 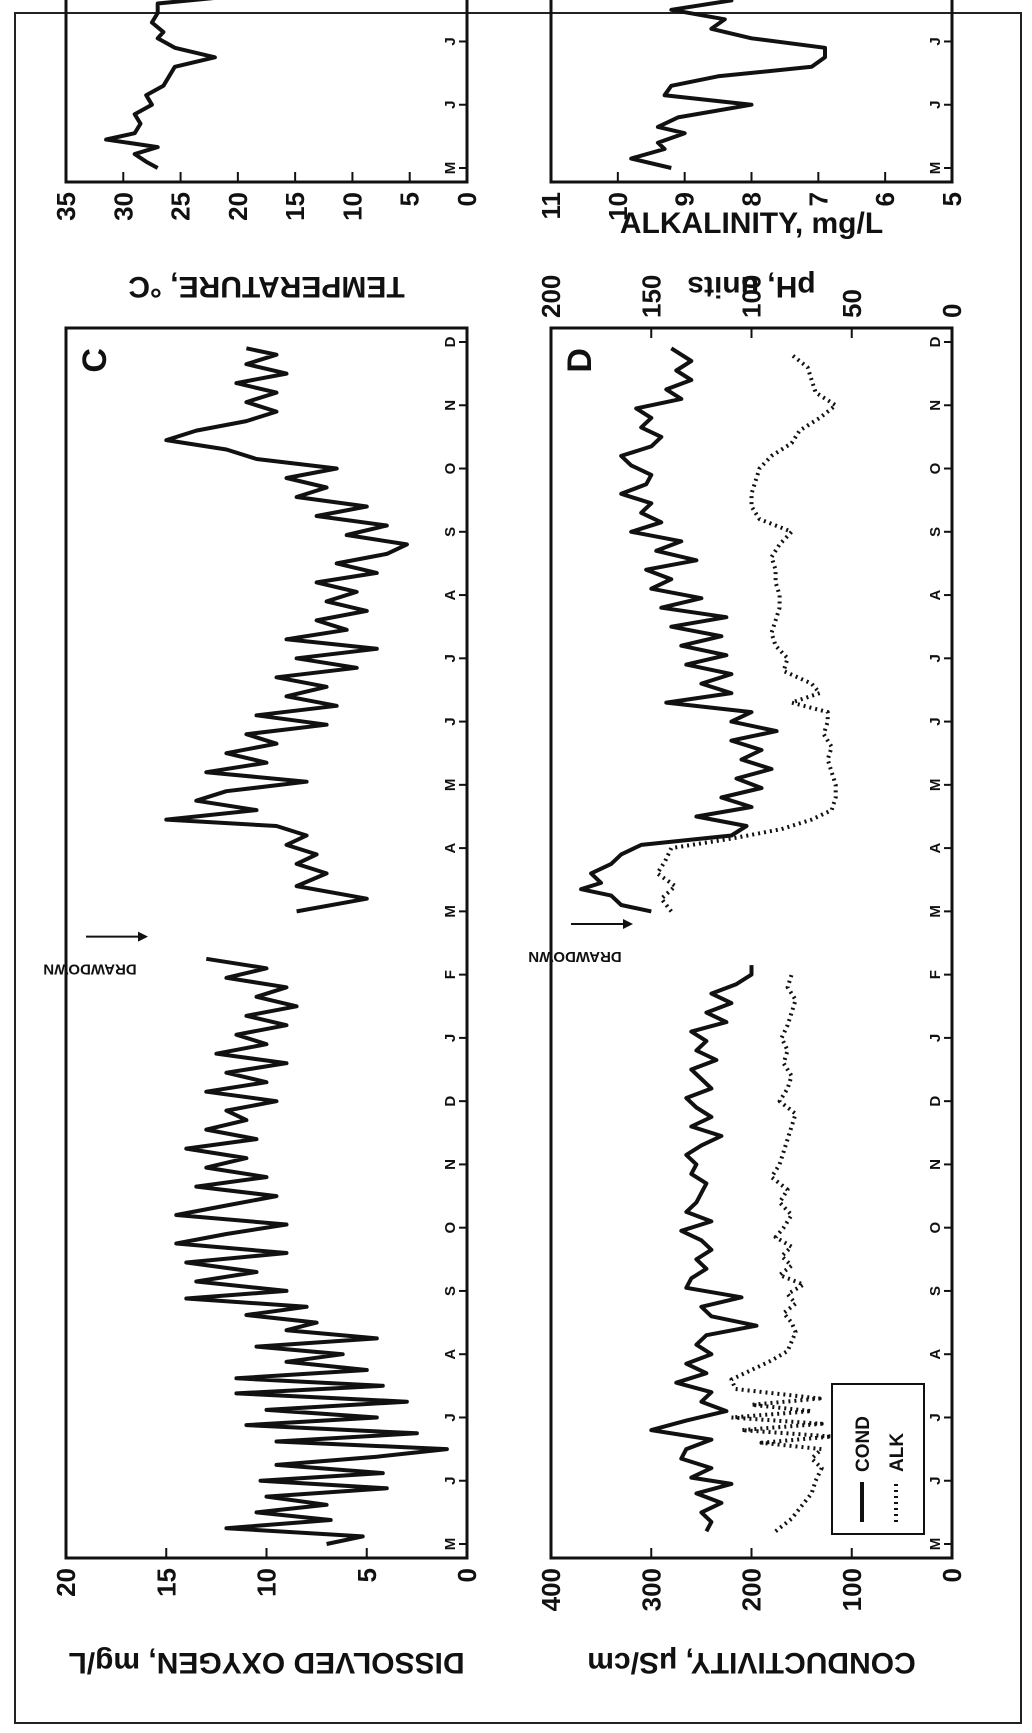 What do you see at coordinates (752, 1589) in the screenshot?
I see `y-tick-label: 200` at bounding box center [752, 1589].